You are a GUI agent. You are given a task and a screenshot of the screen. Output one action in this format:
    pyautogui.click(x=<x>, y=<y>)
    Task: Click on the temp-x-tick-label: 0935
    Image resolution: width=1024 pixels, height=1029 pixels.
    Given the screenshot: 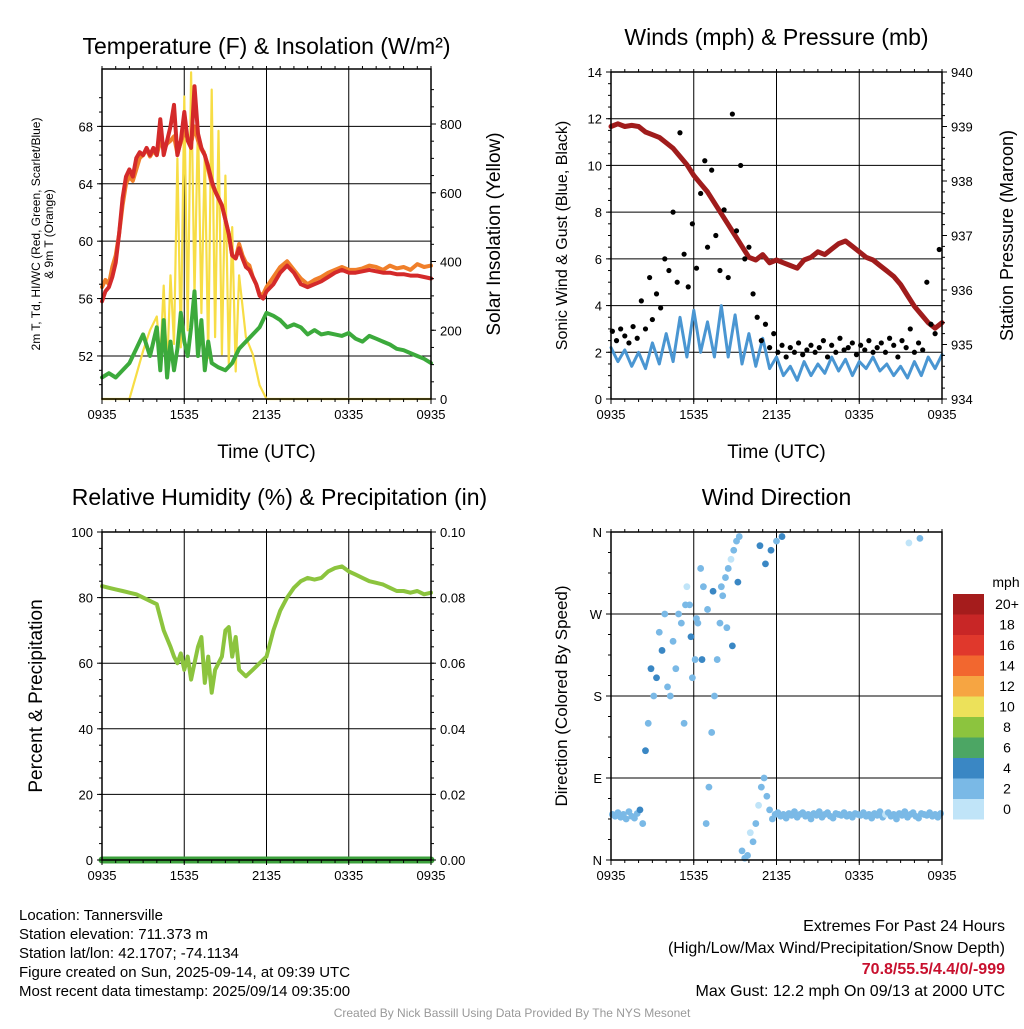 What is the action you would take?
    pyautogui.click(x=431, y=414)
    